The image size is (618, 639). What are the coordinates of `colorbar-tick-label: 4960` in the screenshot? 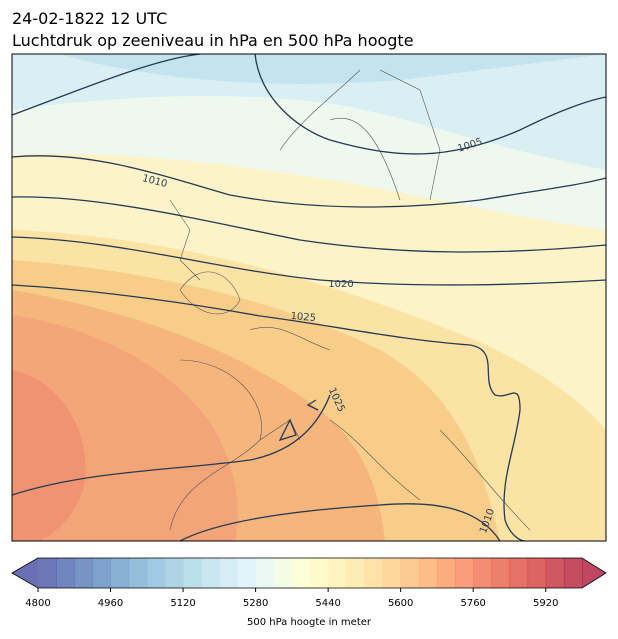 It's located at (110, 603).